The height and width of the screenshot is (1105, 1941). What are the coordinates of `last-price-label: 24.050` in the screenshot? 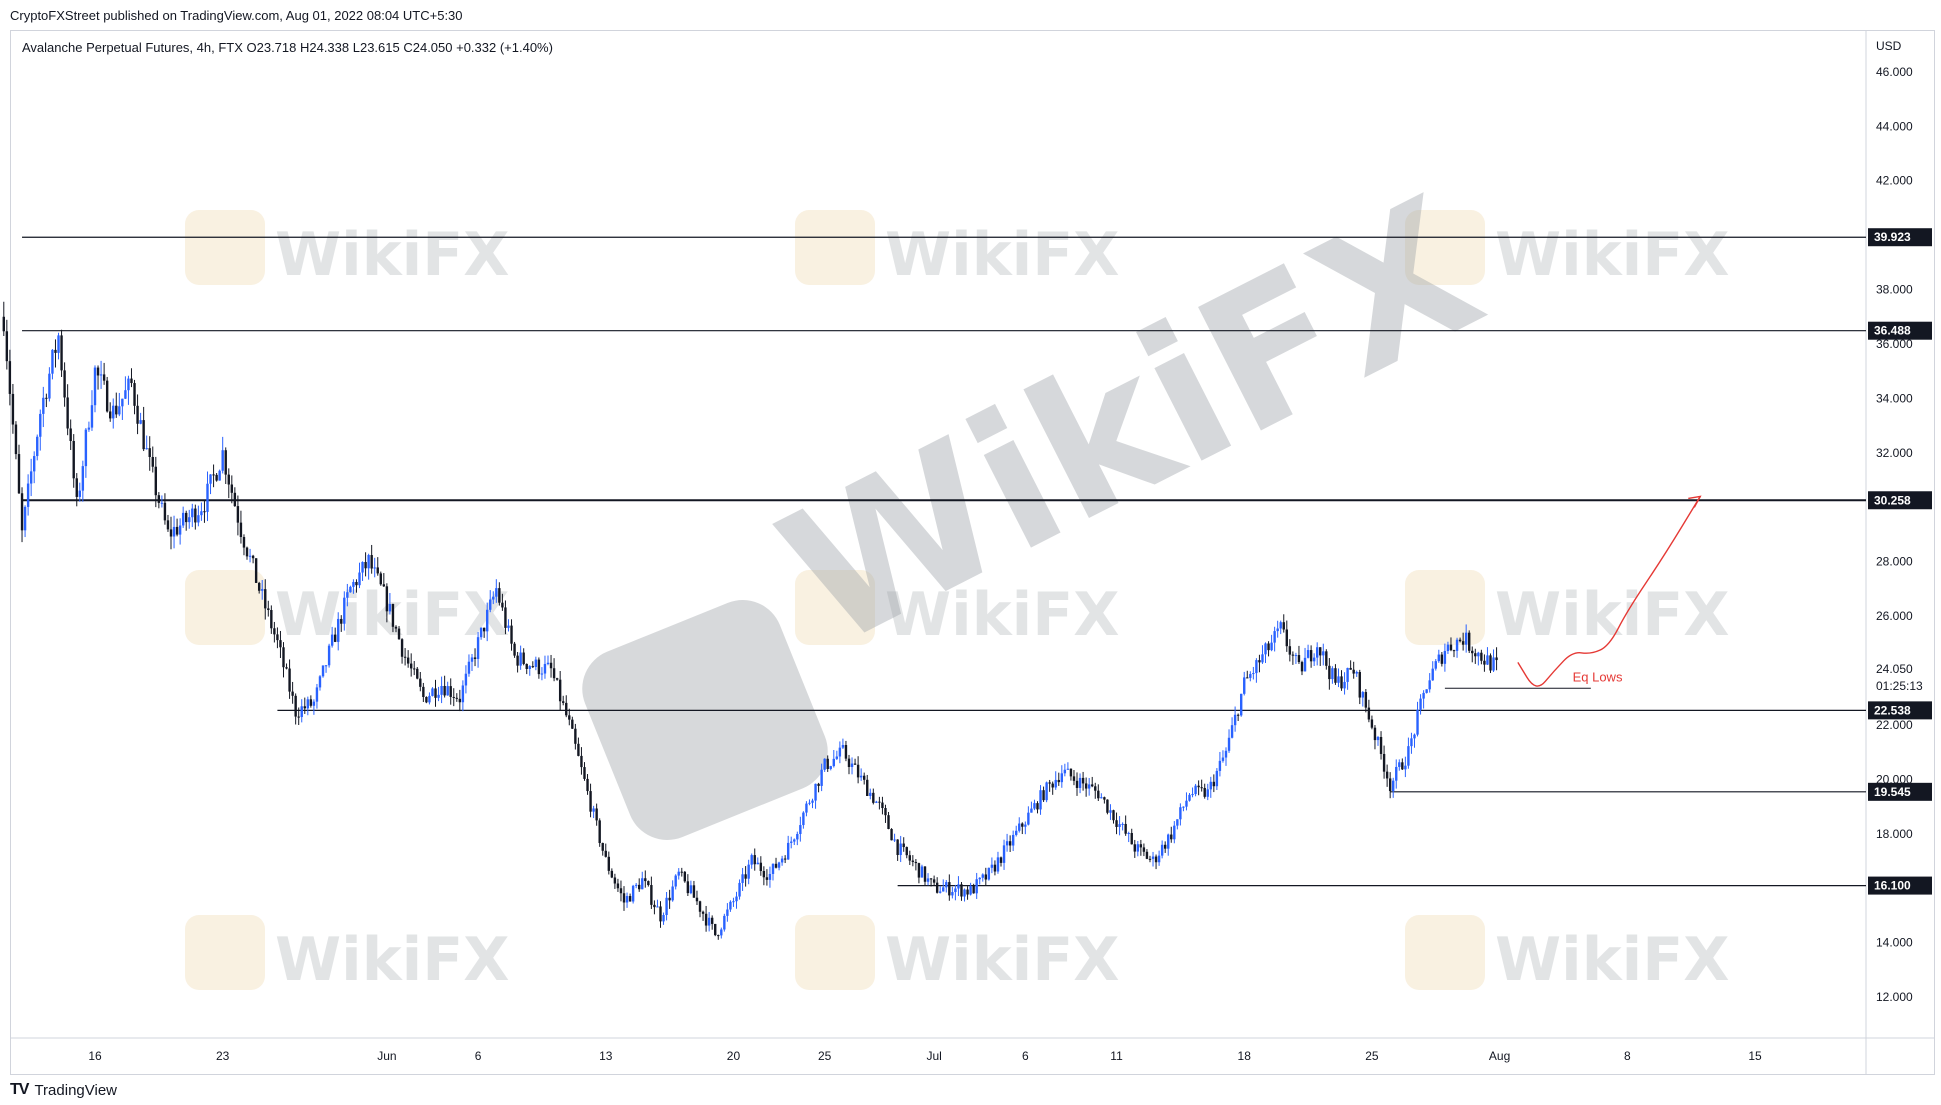 It's located at (1894, 669).